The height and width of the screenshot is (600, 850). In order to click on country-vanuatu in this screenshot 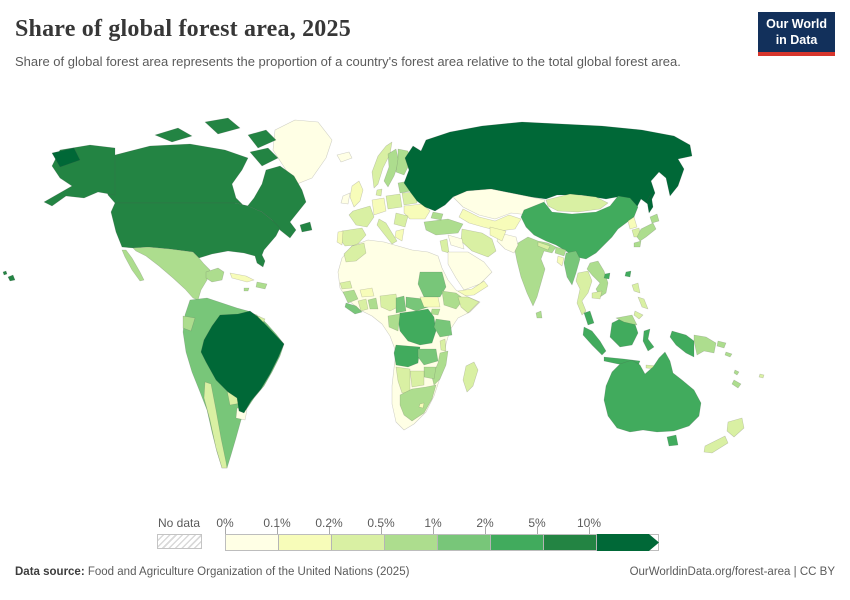, I will do `click(736, 372)`.